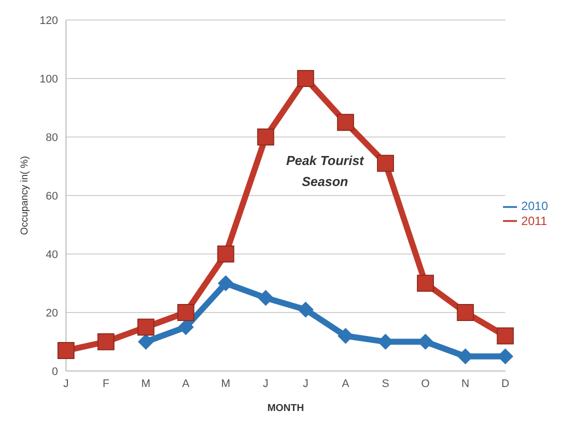  I want to click on y-tick-label: 20, so click(52, 313).